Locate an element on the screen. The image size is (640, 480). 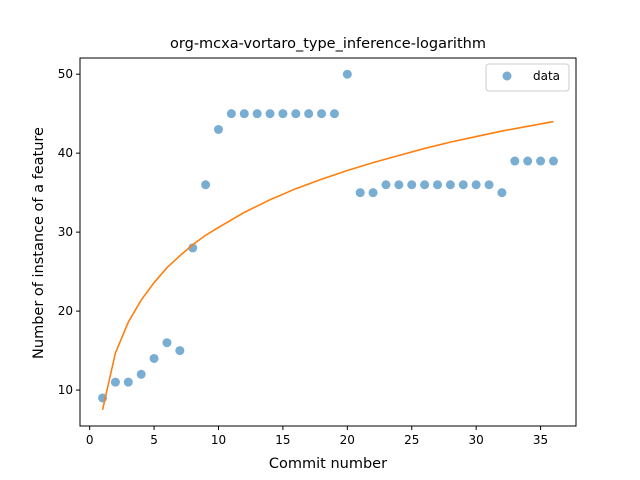
x-tick-label: 20 is located at coordinates (347, 440).